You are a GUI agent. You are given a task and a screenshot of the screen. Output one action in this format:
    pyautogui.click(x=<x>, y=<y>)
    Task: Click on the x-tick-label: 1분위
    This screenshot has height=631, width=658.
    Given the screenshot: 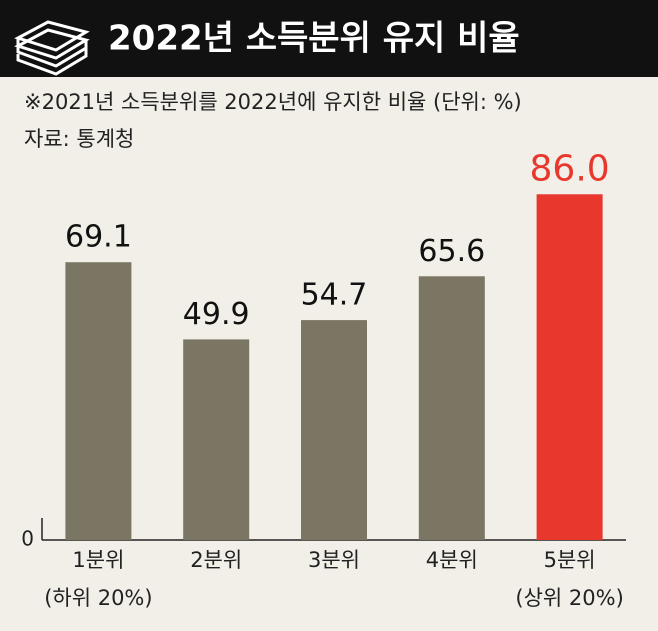 What is the action you would take?
    pyautogui.click(x=98, y=560)
    